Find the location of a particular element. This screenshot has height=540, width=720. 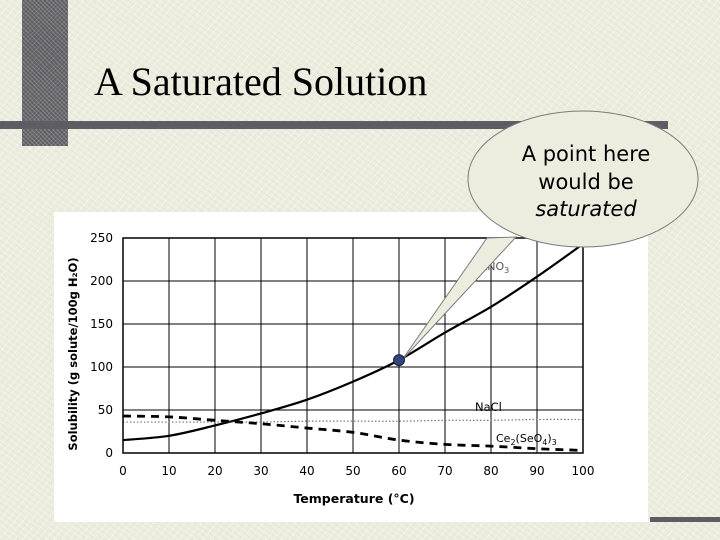

x-tick-label: 60 is located at coordinates (398, 471).